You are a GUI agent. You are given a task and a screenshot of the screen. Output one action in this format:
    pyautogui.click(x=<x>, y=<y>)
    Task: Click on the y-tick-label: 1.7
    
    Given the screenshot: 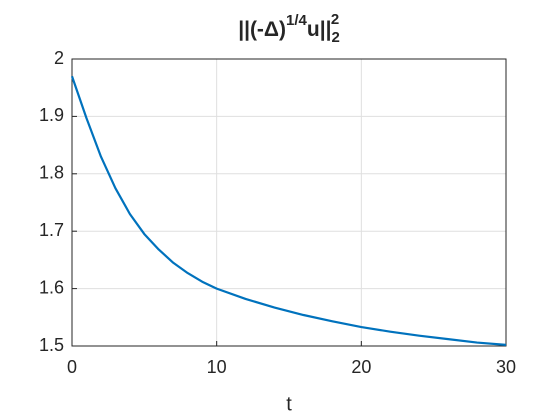 What is the action you would take?
    pyautogui.click(x=51, y=230)
    